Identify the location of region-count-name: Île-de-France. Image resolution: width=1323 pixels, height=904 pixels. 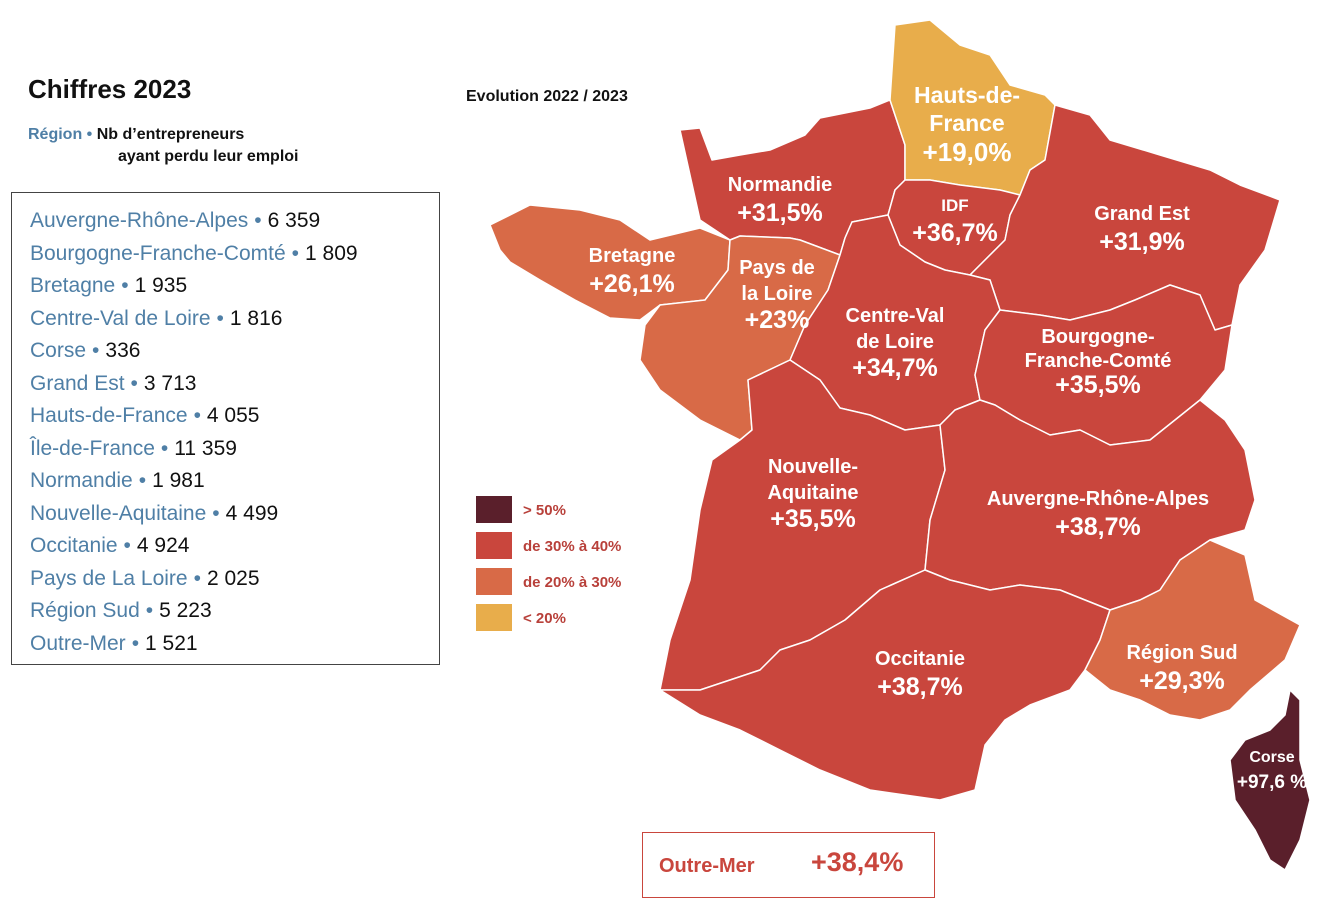
(92, 448).